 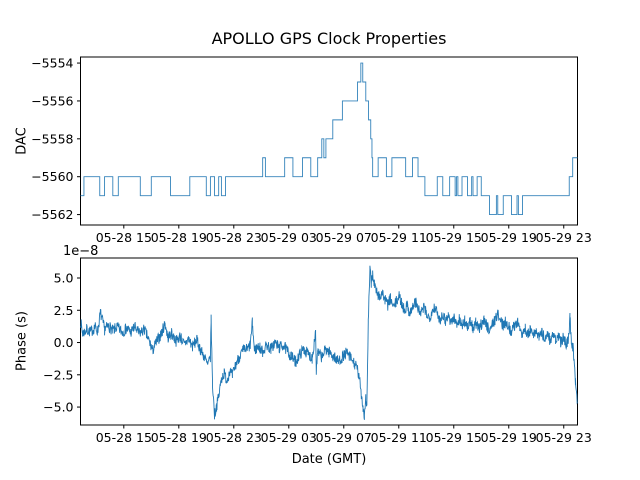 I want to click on y-tick-label: 5.0, so click(x=64, y=278).